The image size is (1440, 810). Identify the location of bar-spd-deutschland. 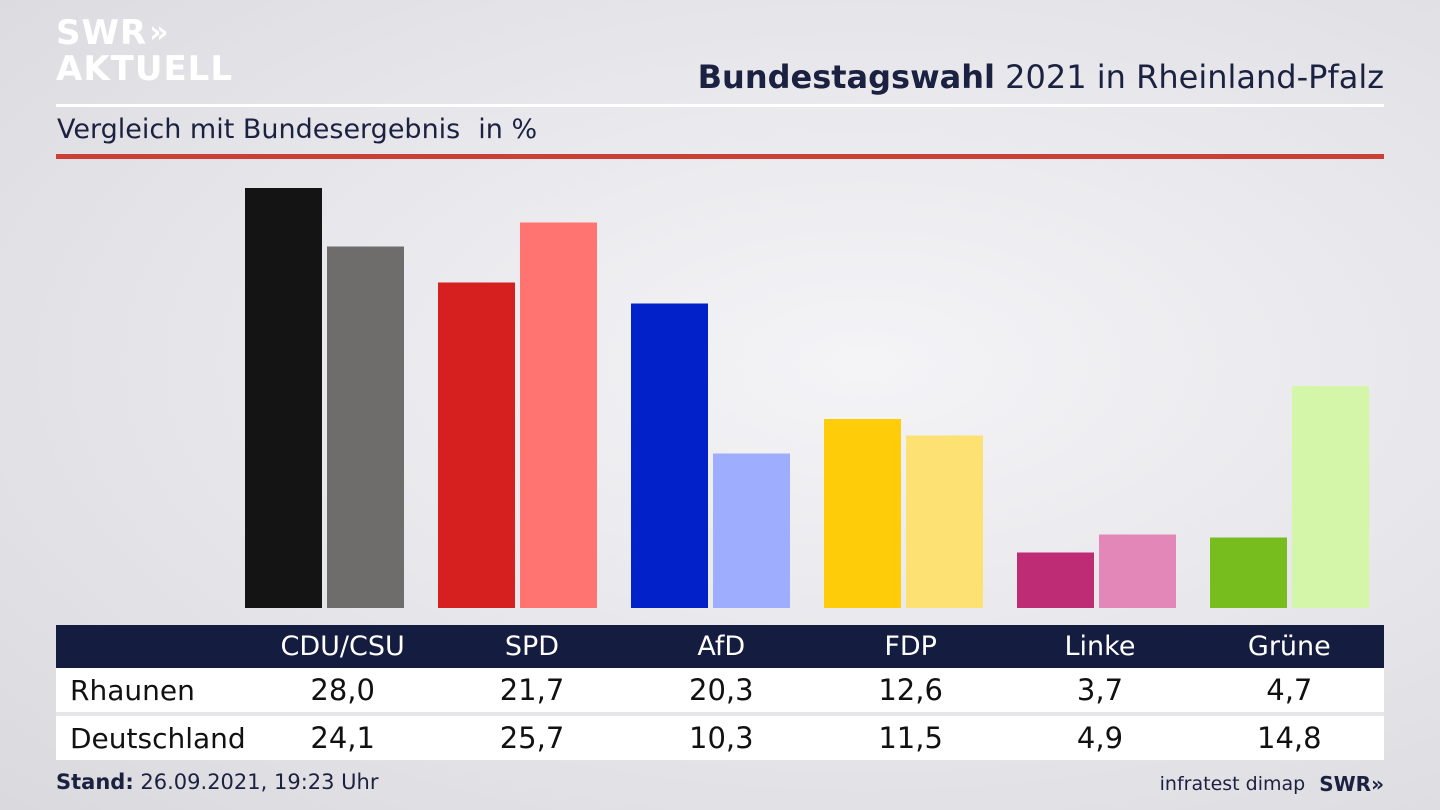
(558, 415).